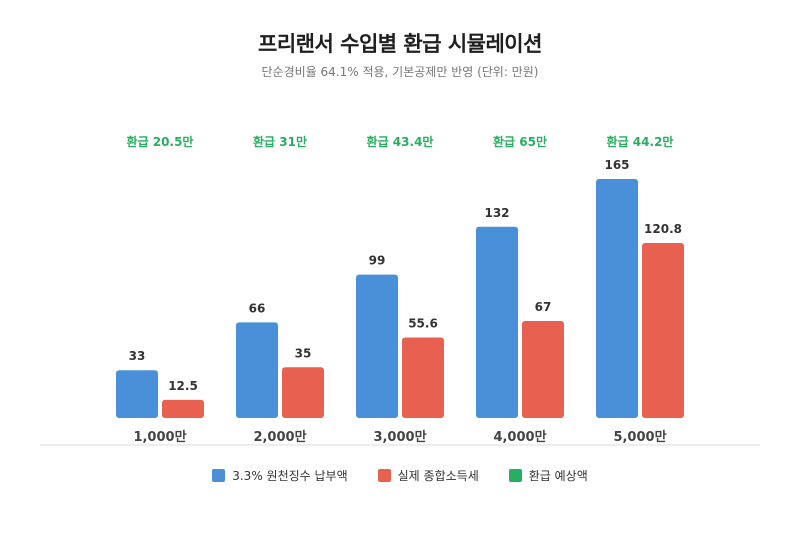 The width and height of the screenshot is (800, 540). I want to click on legend-item-actual-tax: 실제 종합소득세, so click(428, 475).